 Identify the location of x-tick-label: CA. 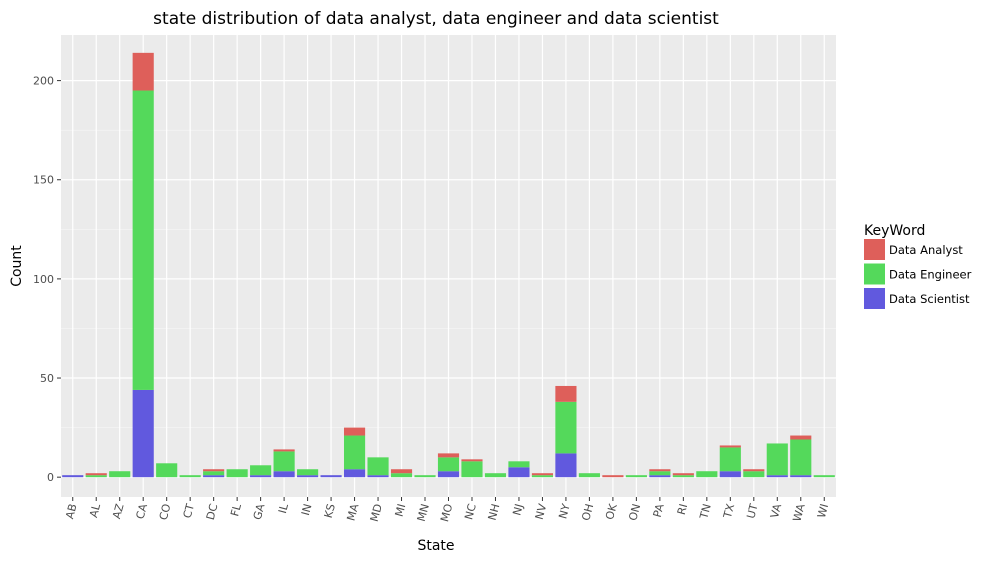
(142, 511).